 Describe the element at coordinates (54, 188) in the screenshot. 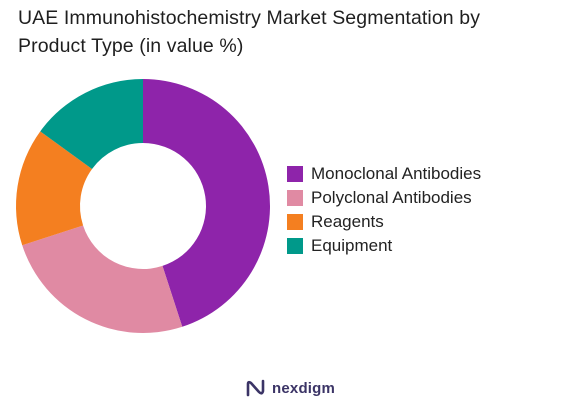

I see `donut-slice-reagents` at that location.